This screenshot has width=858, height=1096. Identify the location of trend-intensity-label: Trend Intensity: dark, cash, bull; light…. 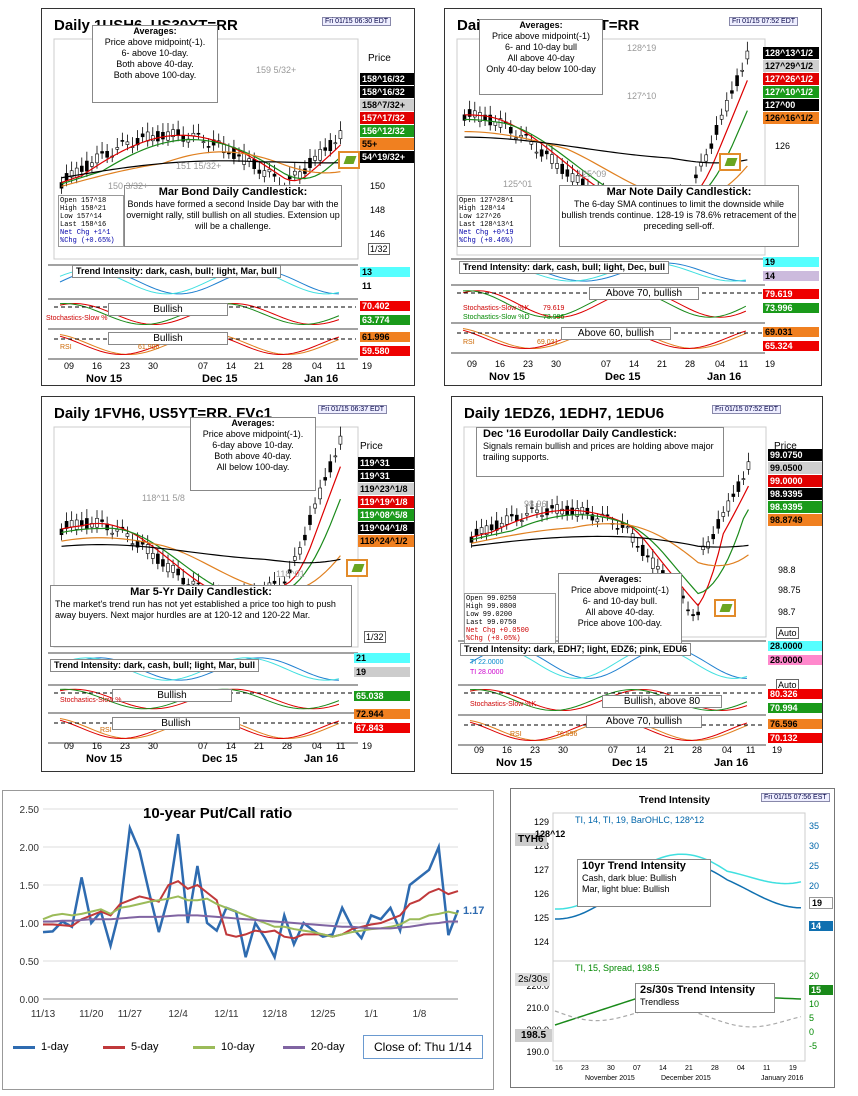
(177, 271).